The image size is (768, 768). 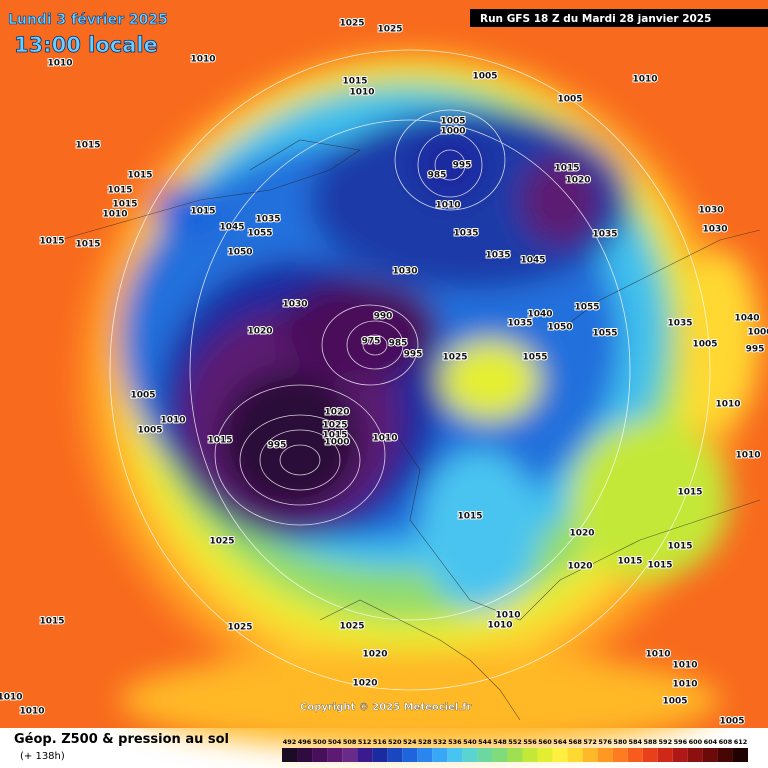 I want to click on pressure-label: 1055, so click(x=586, y=308).